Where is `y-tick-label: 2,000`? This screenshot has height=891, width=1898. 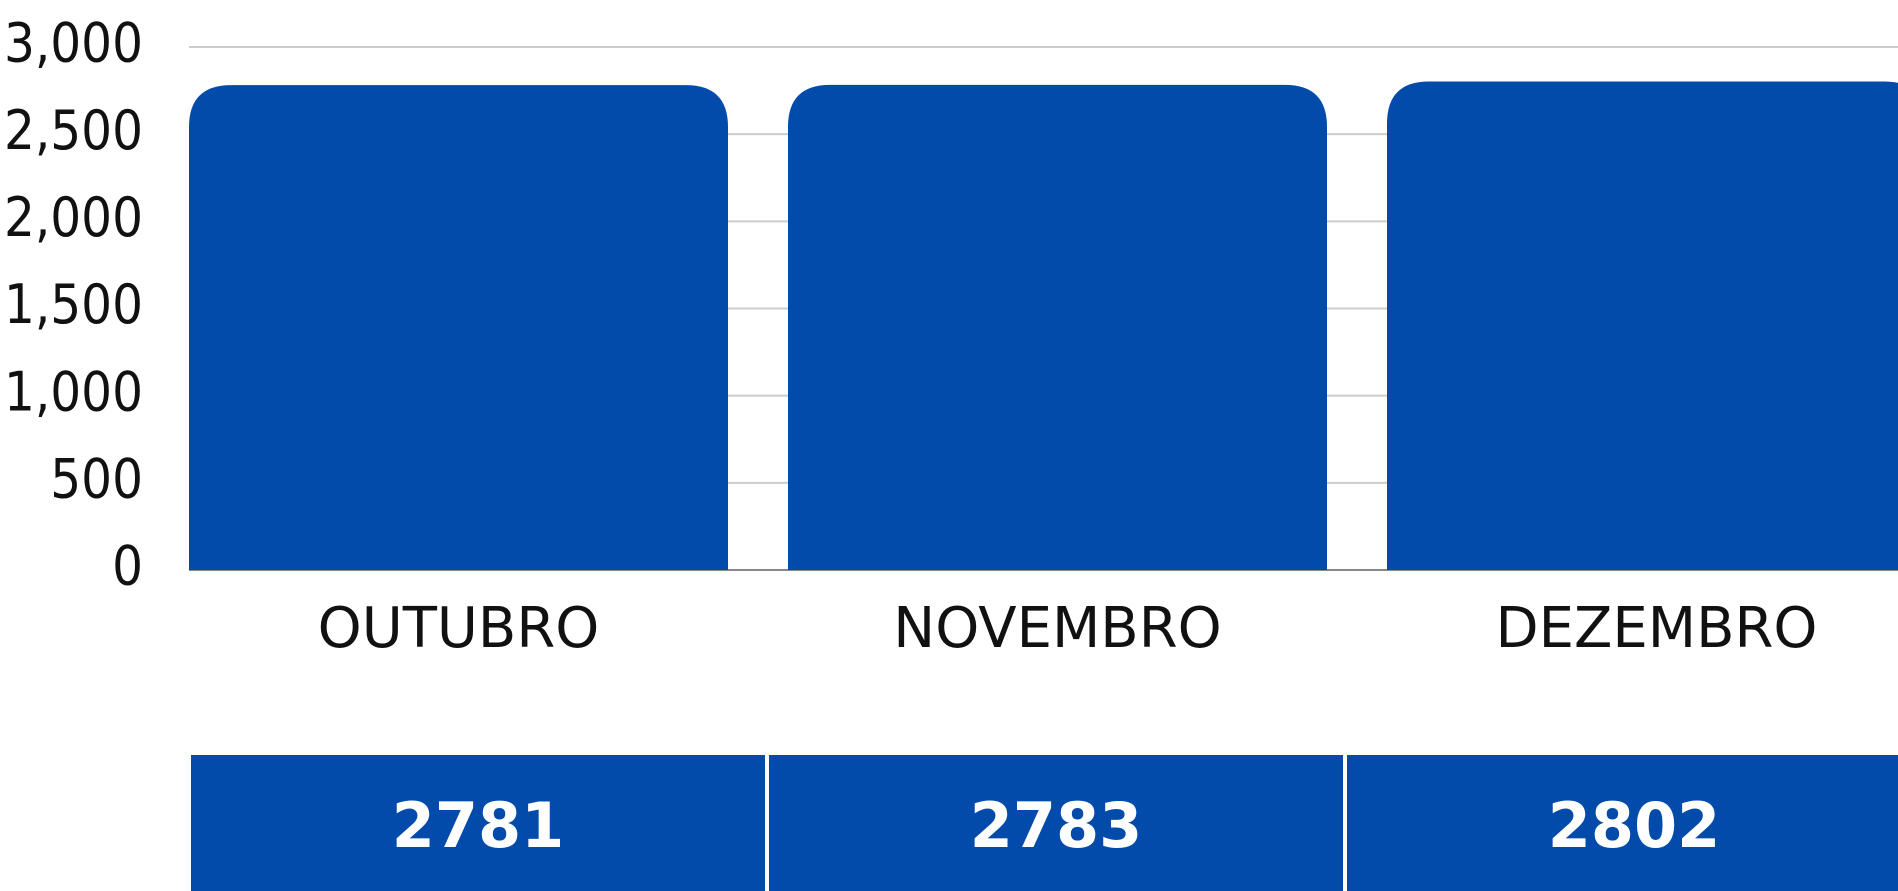
y-tick-label: 2,000 is located at coordinates (73, 217).